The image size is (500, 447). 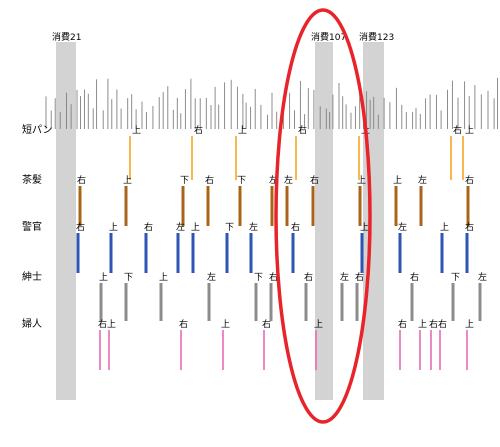 What do you see at coordinates (32, 324) in the screenshot?
I see `row-label: 婦人` at bounding box center [32, 324].